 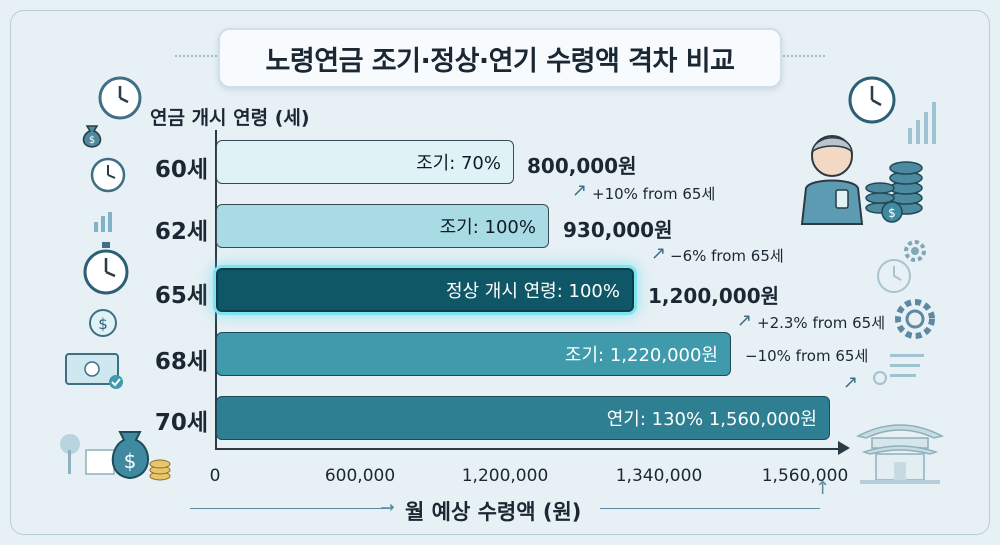 I want to click on bar-62: 조기: 100%, so click(x=382, y=226).